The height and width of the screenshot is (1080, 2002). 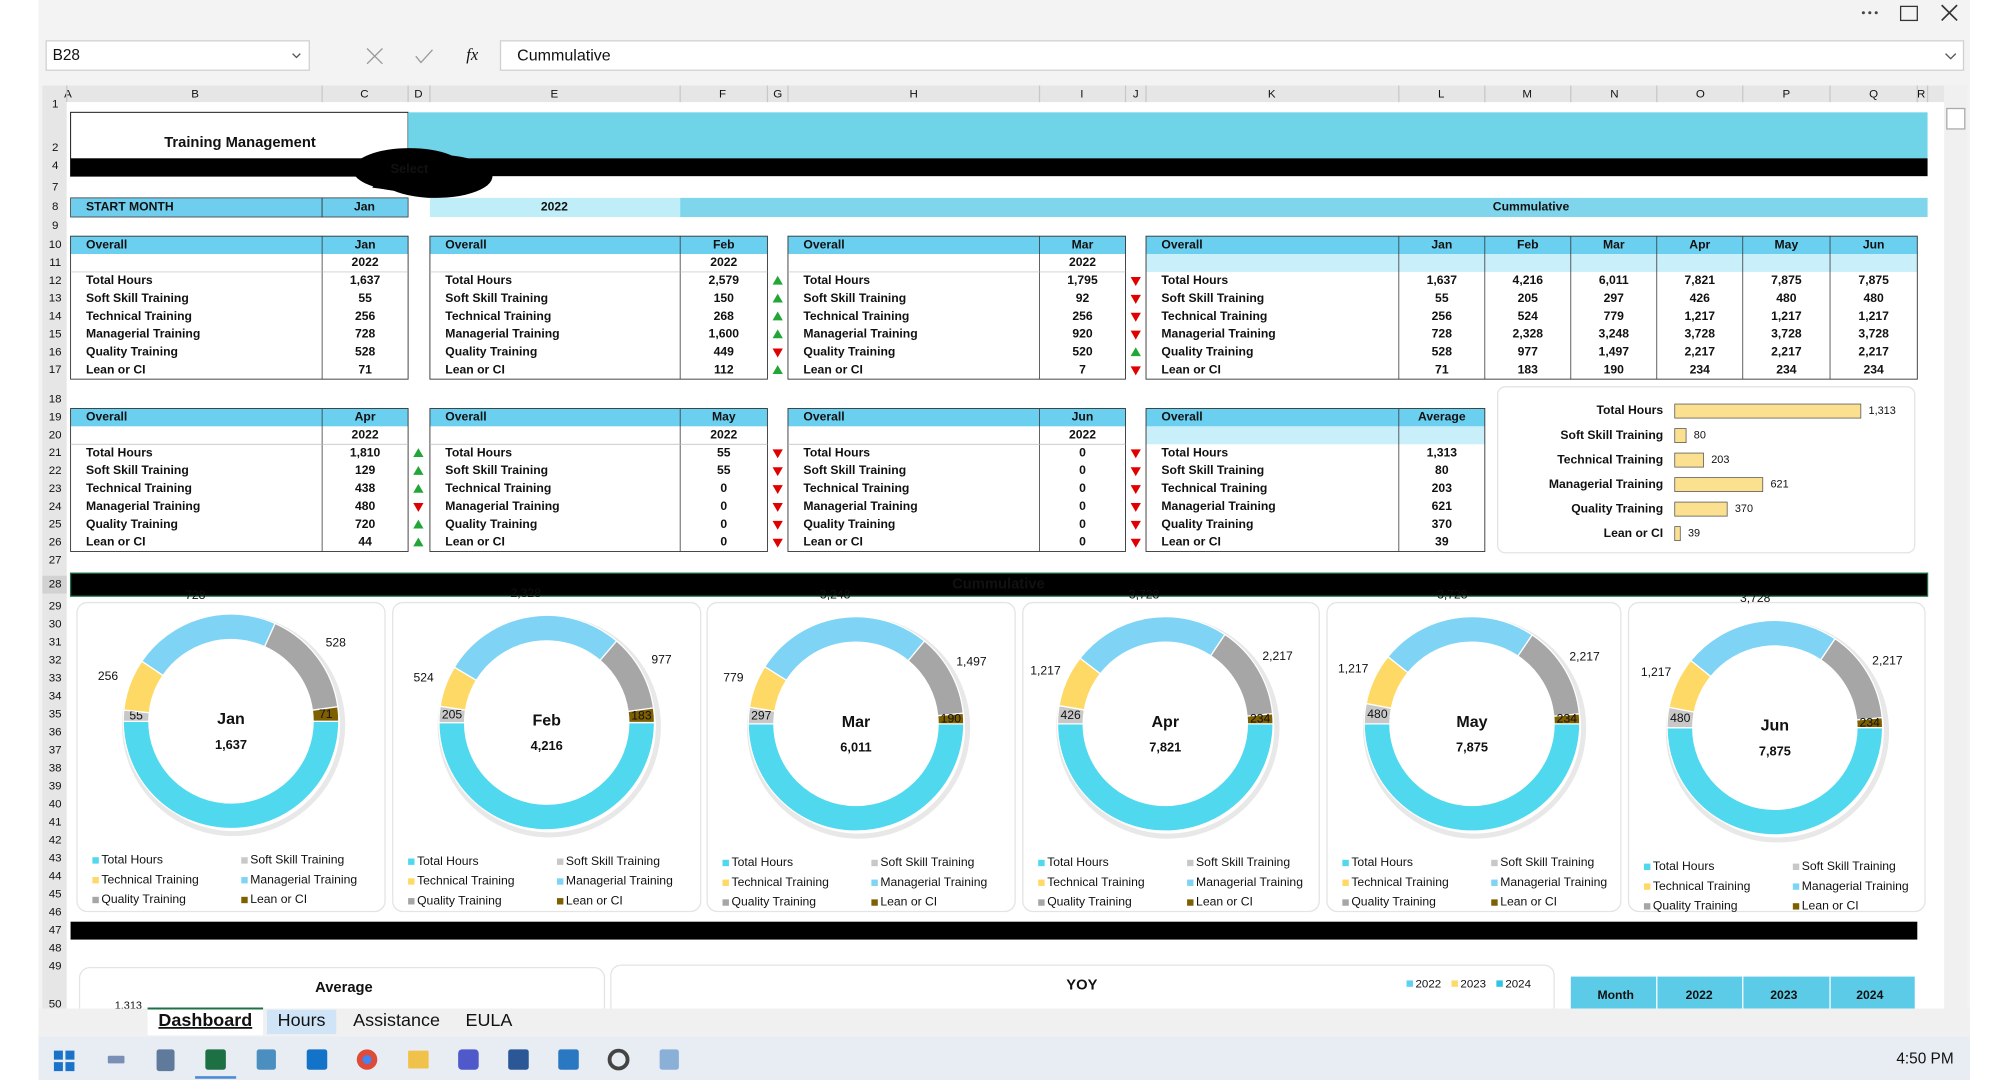 What do you see at coordinates (215, 1059) in the screenshot?
I see `excel-icon` at bounding box center [215, 1059].